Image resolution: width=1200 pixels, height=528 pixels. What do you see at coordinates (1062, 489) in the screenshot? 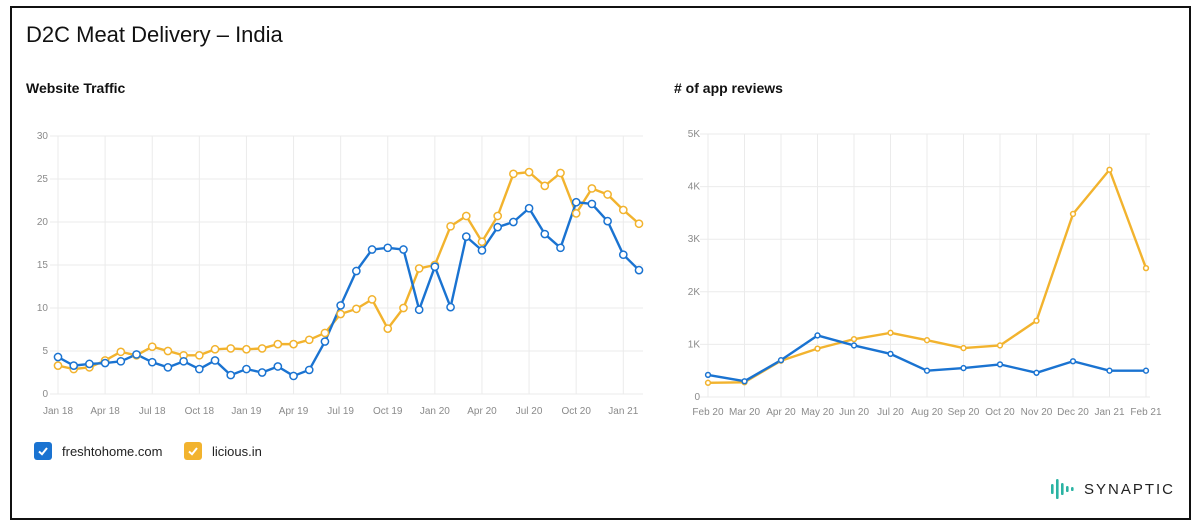
I see `synaptic-logo-icon` at bounding box center [1062, 489].